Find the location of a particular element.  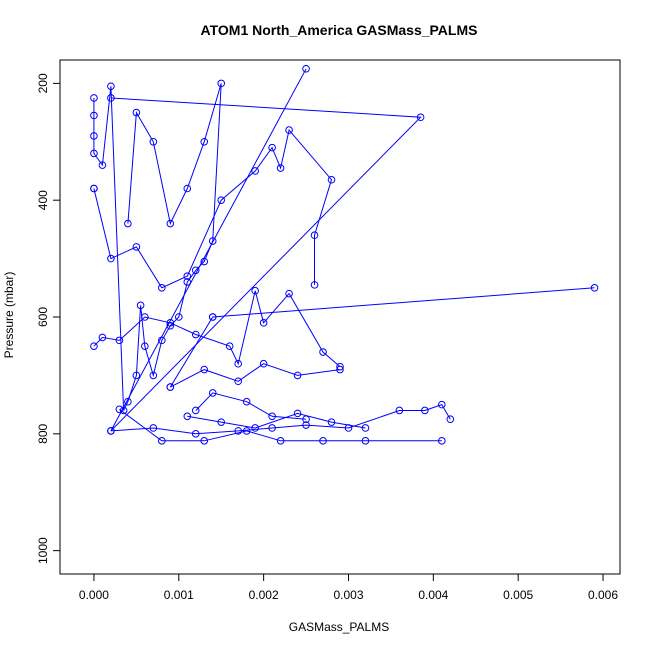

x-tick-label: 0.003 is located at coordinates (348, 595).